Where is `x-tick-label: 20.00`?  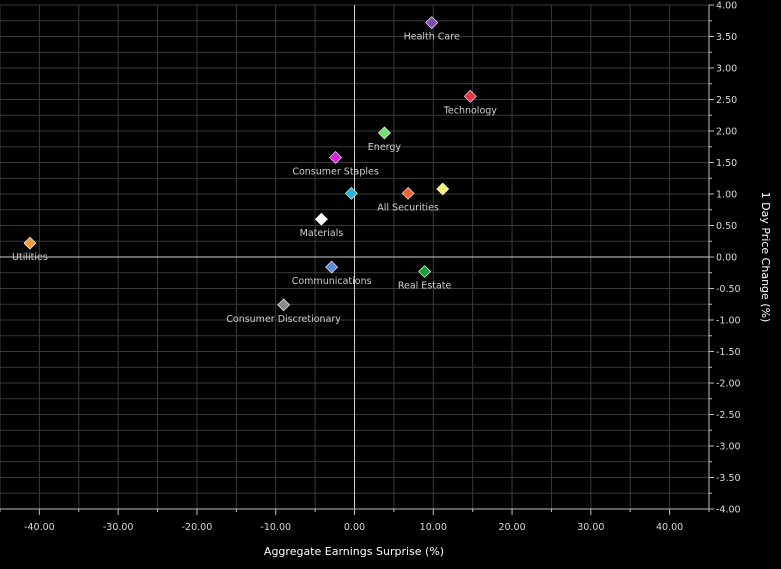 x-tick-label: 20.00 is located at coordinates (511, 527).